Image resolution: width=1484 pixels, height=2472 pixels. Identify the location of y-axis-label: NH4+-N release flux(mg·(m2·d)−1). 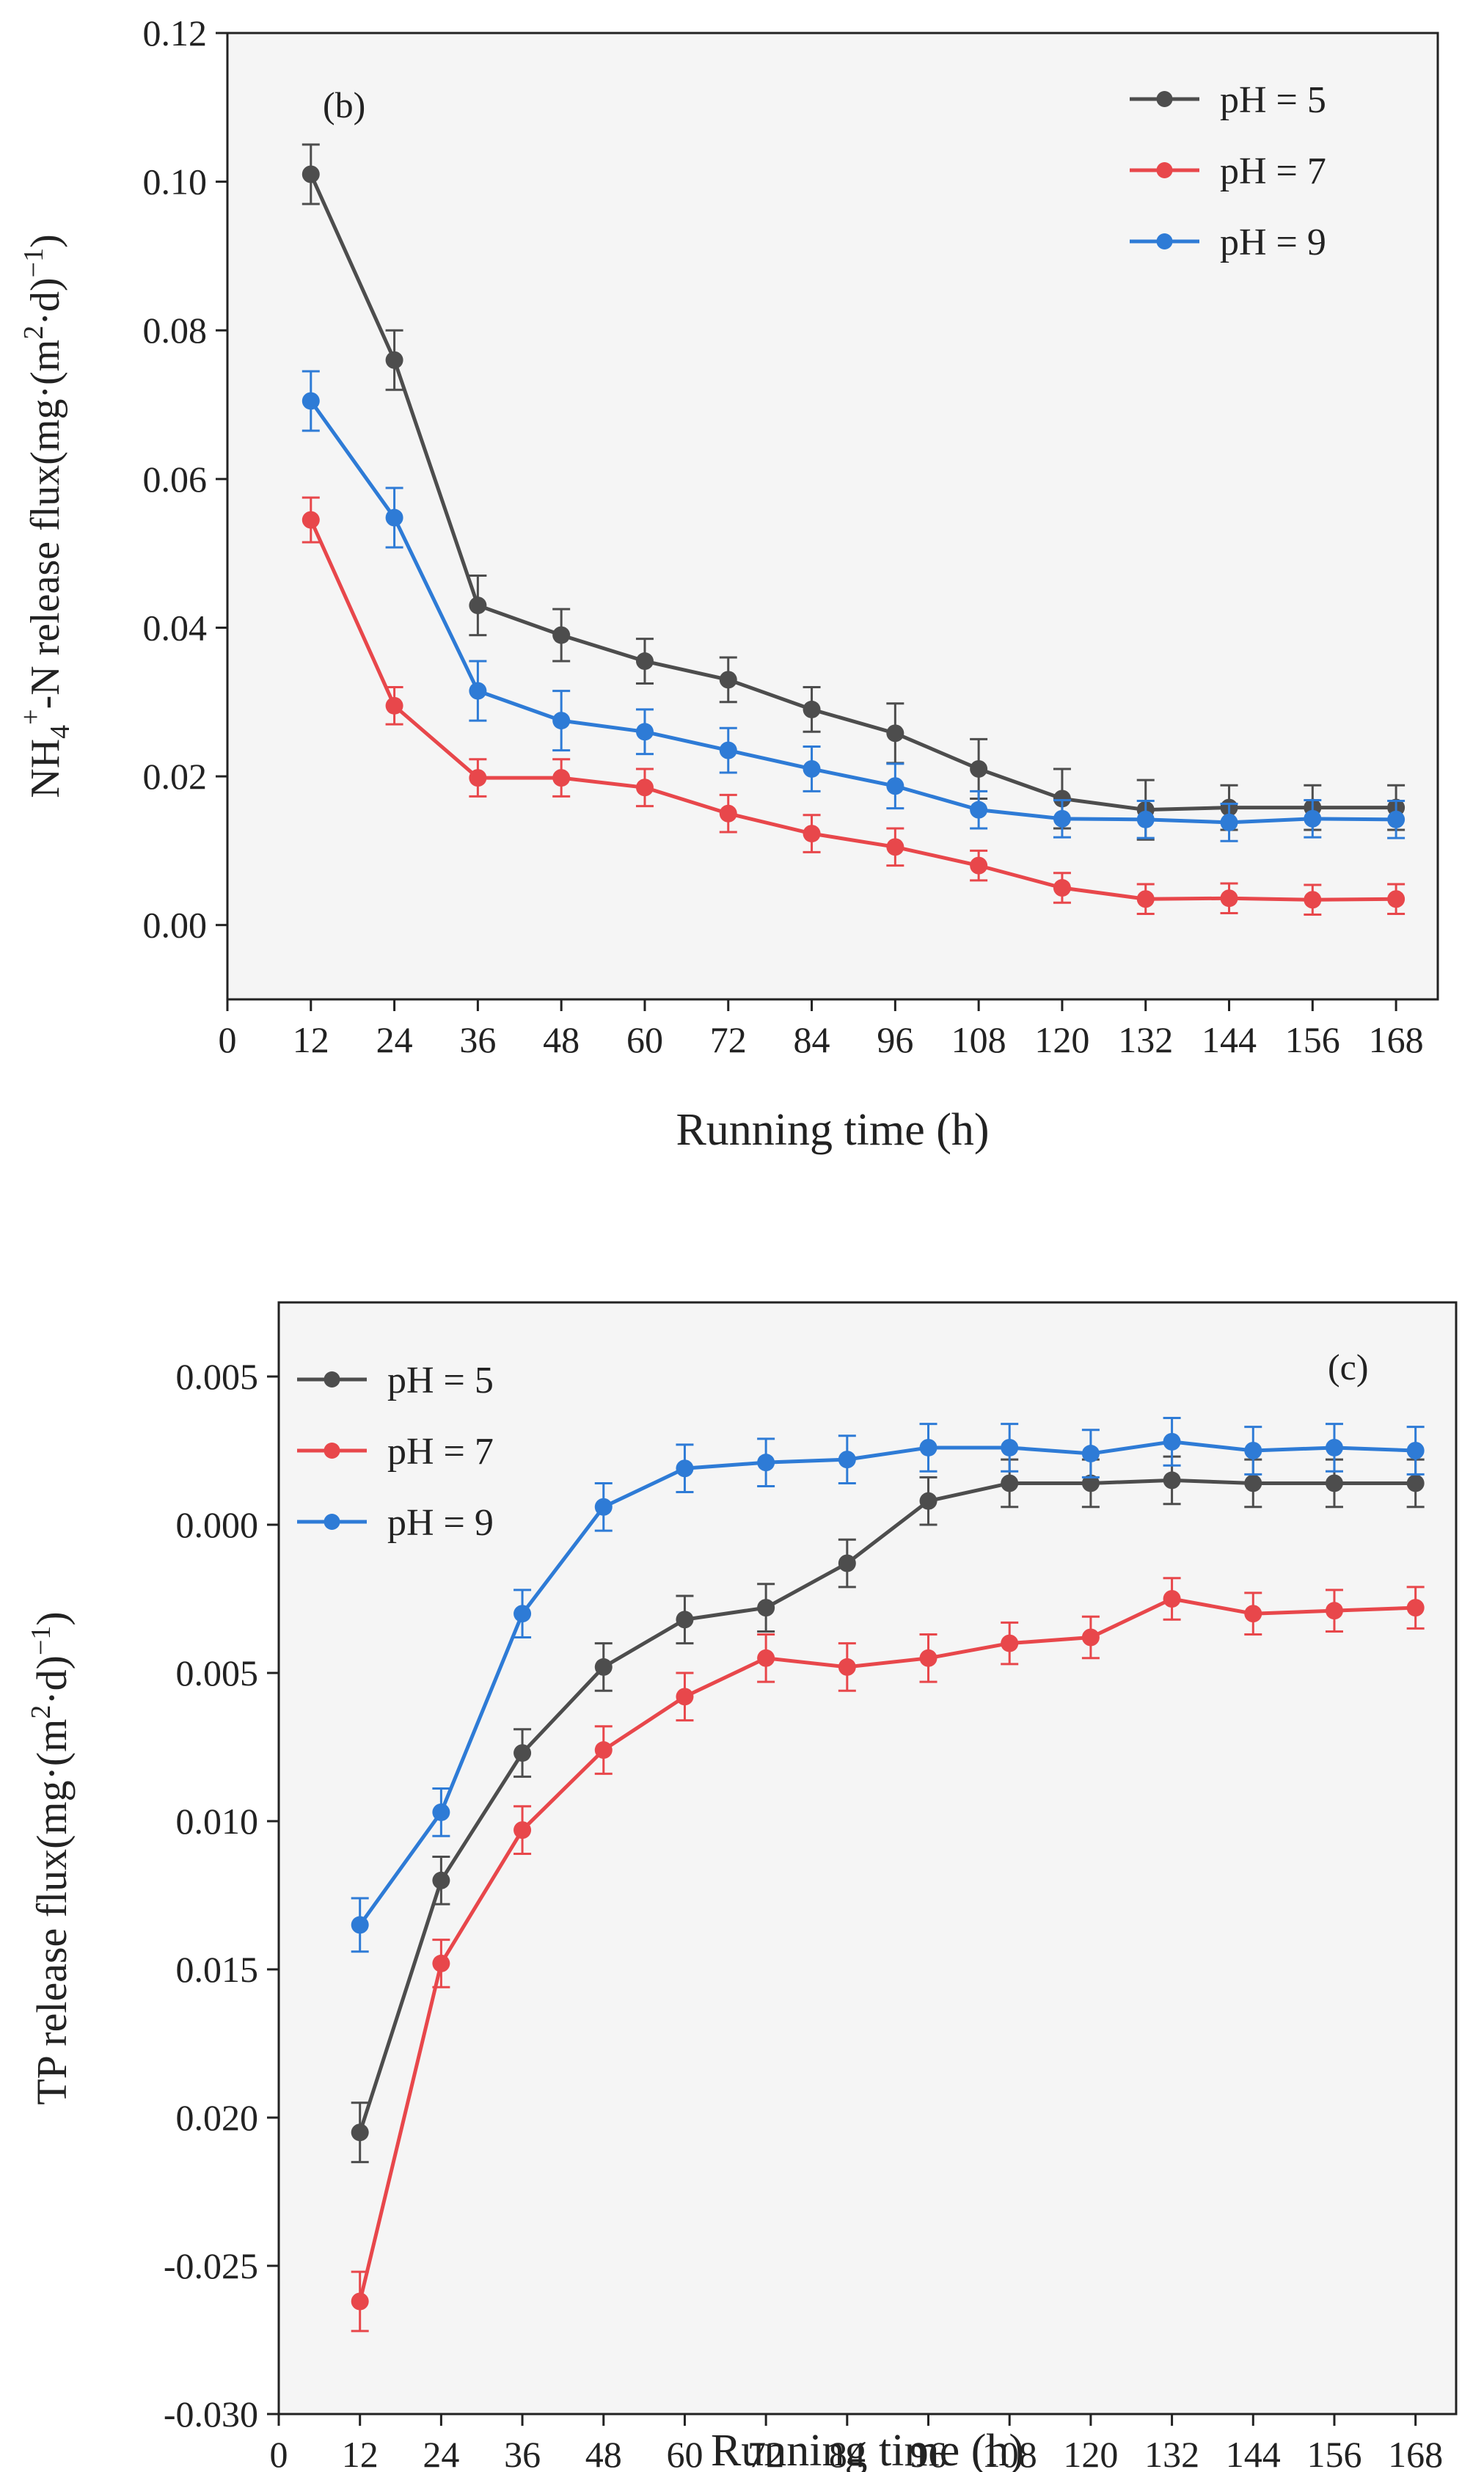
(45, 516).